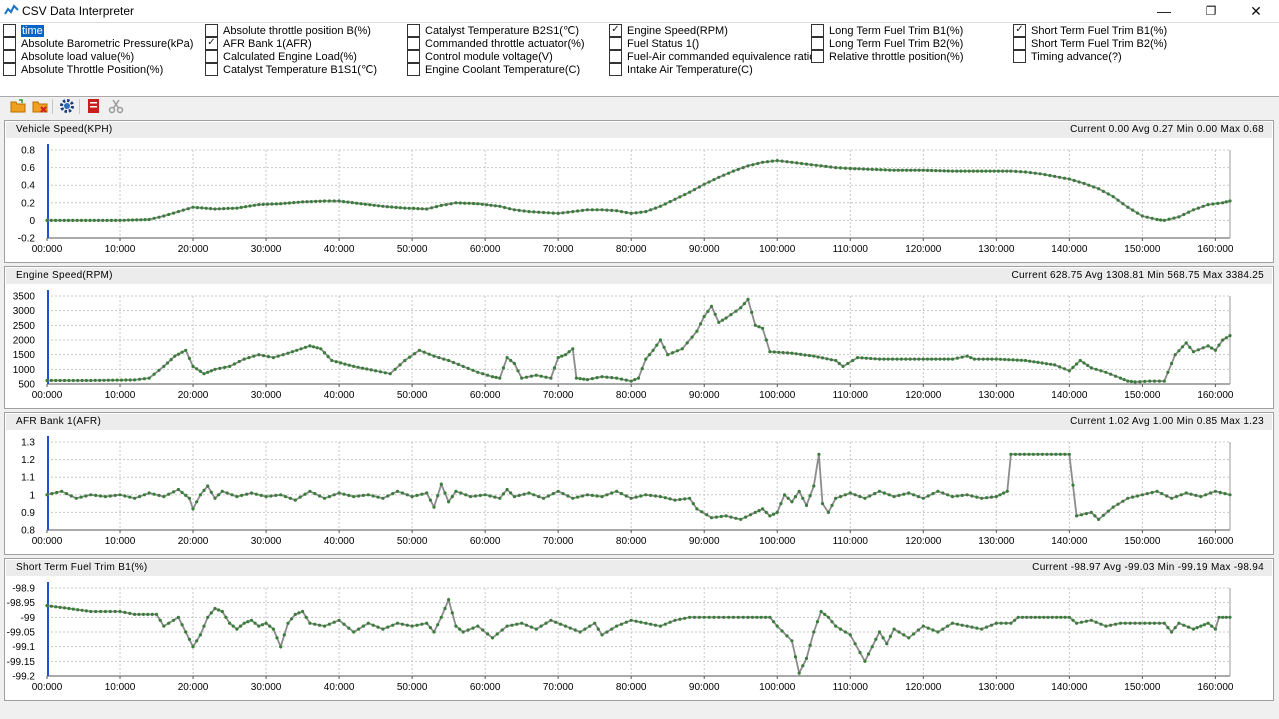 The height and width of the screenshot is (719, 1279). I want to click on settings-icon, so click(67, 106).